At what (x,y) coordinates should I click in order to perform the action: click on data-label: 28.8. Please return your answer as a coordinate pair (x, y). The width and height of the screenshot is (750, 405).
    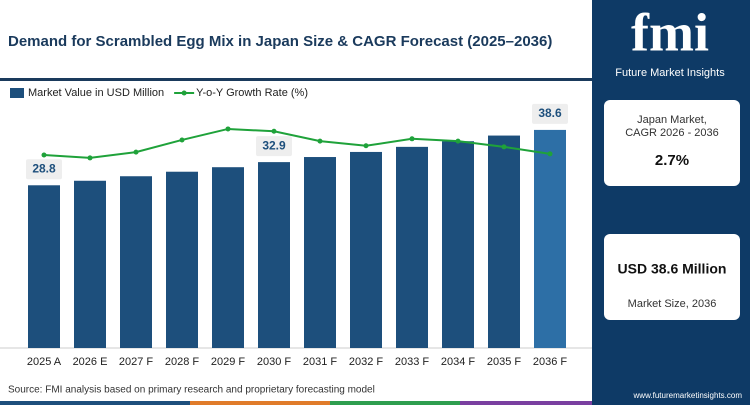
    Looking at the image, I should click on (44, 168).